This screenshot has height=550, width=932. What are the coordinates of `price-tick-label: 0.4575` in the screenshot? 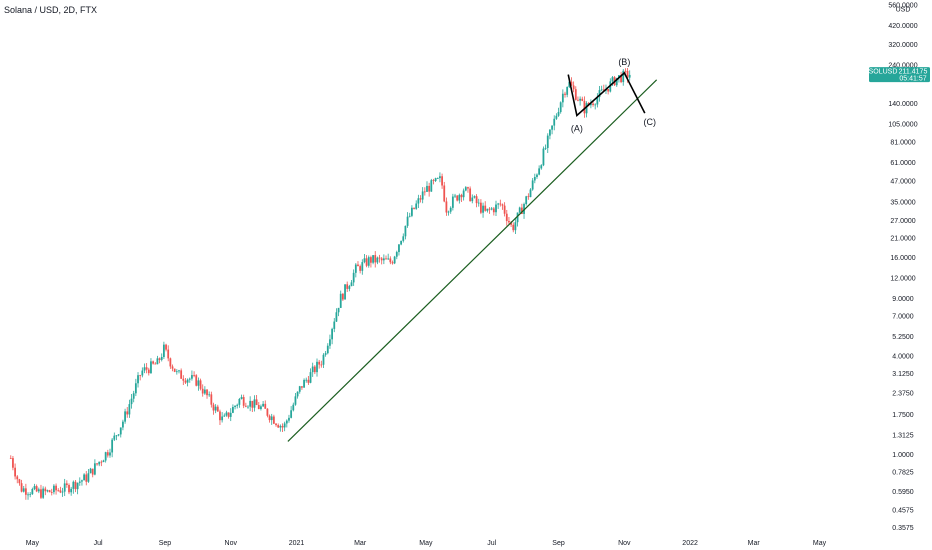 It's located at (903, 510).